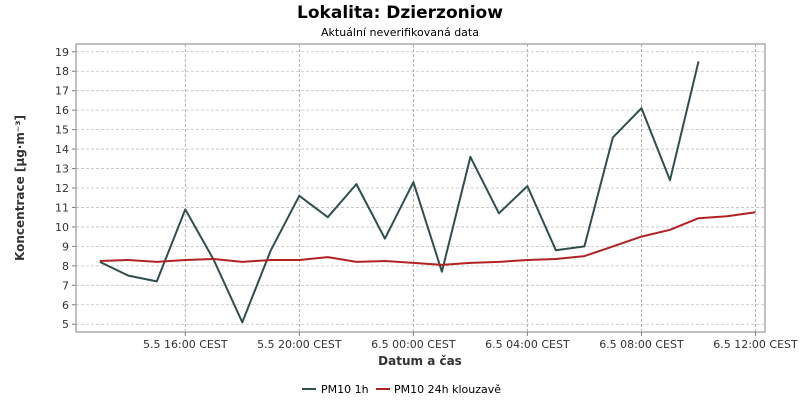 The height and width of the screenshot is (400, 800). I want to click on x-tick-label: 6.5 00:00 CEST, so click(413, 344).